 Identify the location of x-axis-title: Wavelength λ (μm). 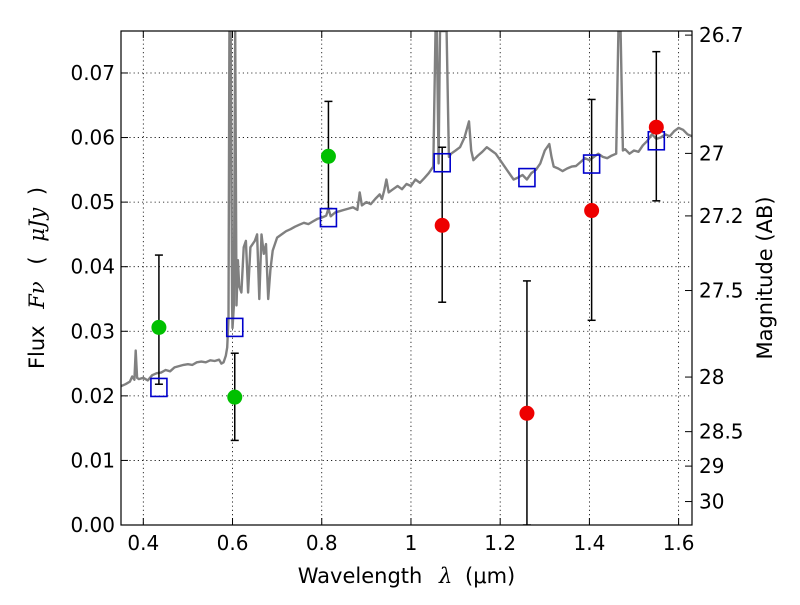
(406, 576).